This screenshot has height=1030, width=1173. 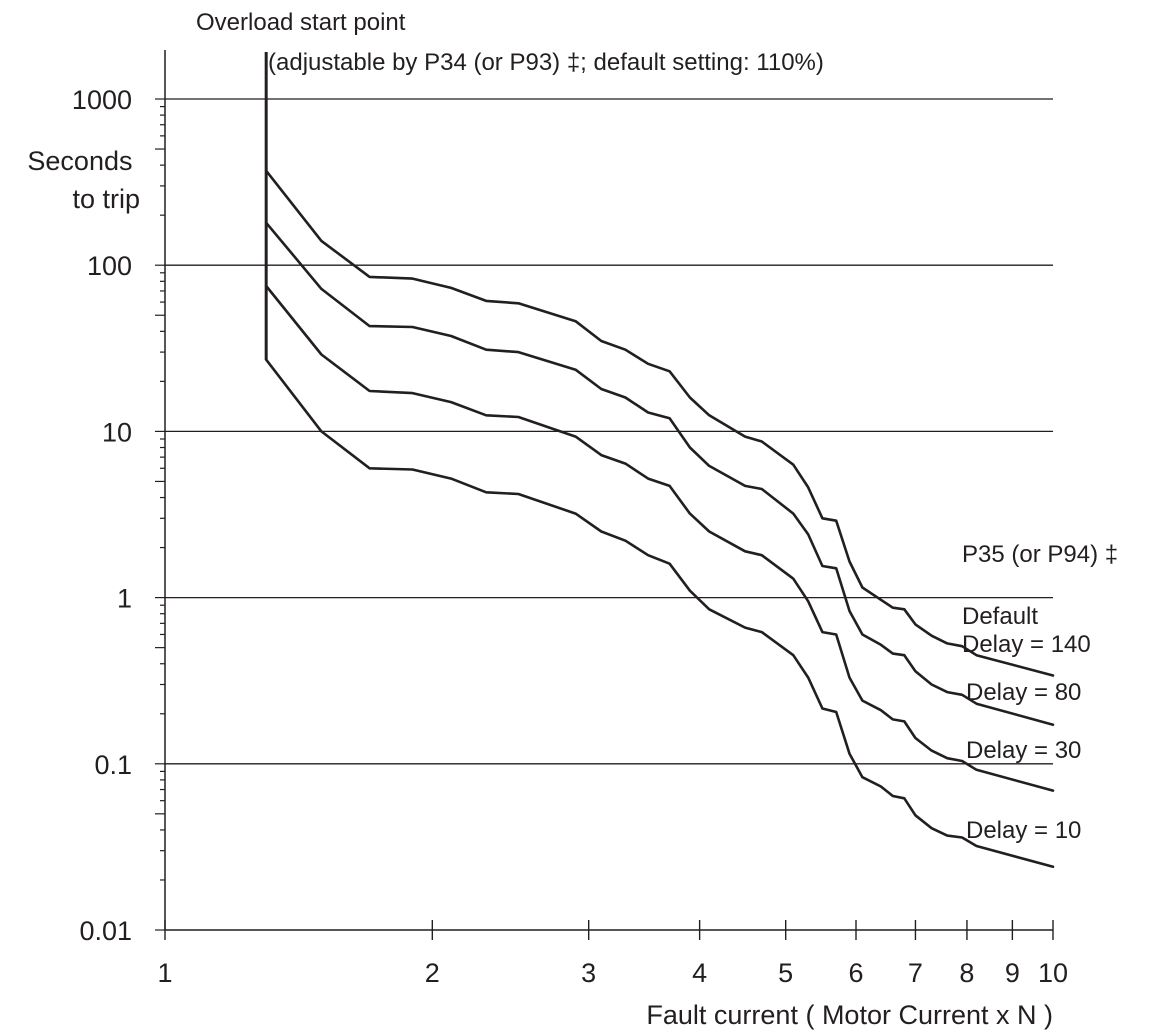 What do you see at coordinates (124, 599) in the screenshot?
I see `y-tick-label: 1` at bounding box center [124, 599].